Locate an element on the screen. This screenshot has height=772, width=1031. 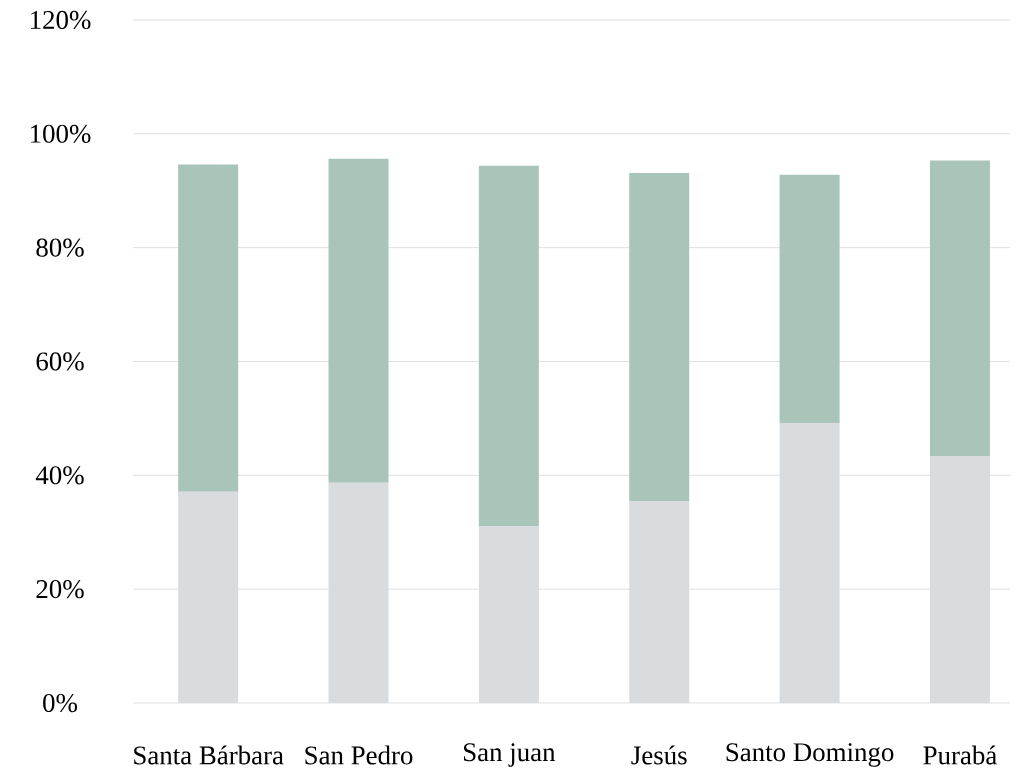
y-tick-label: 0% is located at coordinates (60, 703).